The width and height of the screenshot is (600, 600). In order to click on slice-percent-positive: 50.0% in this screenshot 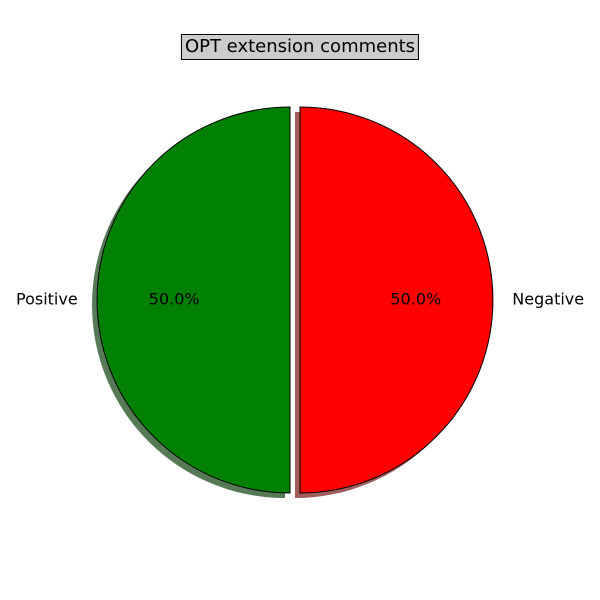, I will do `click(174, 299)`.